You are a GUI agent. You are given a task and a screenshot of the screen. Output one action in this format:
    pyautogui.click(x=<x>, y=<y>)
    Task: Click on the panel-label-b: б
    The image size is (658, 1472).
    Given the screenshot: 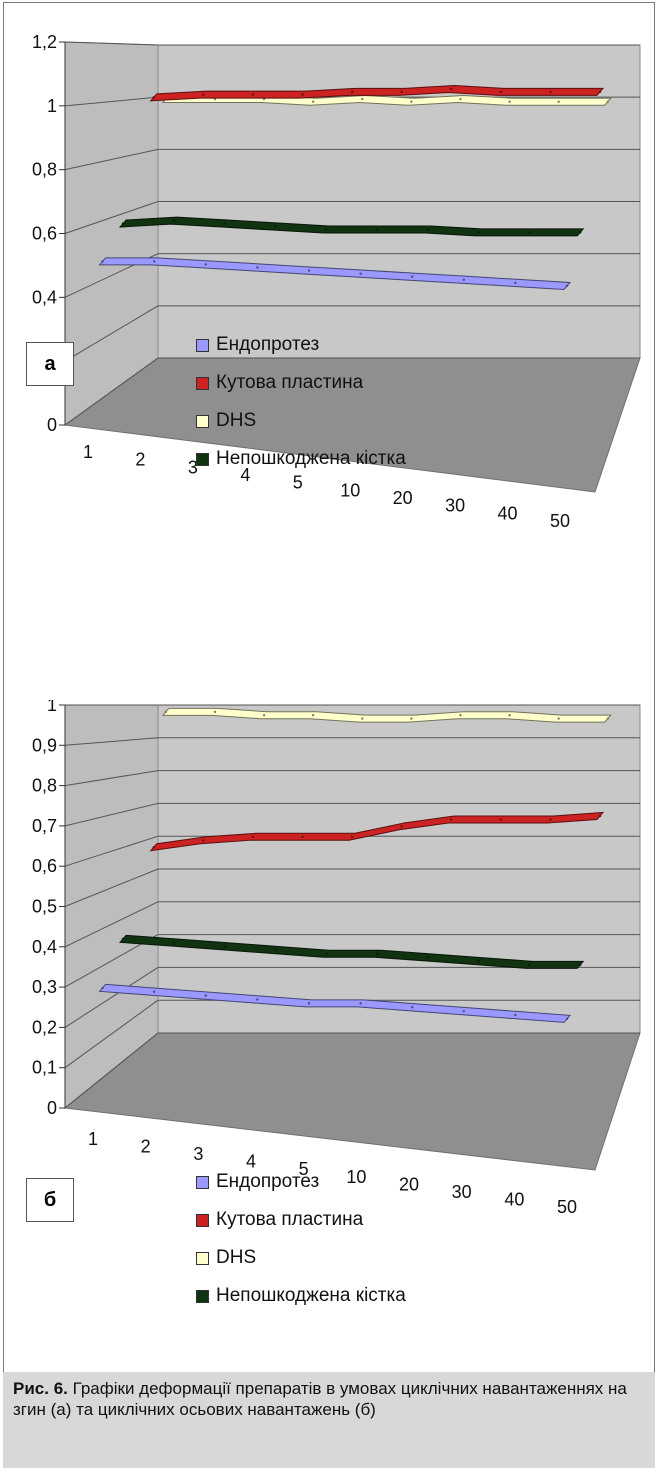 What is the action you would take?
    pyautogui.click(x=50, y=1200)
    